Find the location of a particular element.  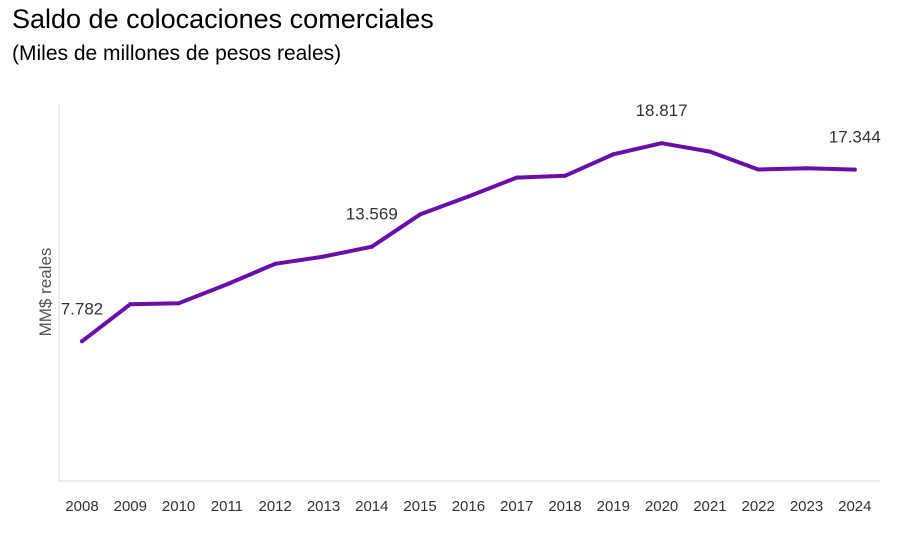

data-point-2014 is located at coordinates (371, 246).